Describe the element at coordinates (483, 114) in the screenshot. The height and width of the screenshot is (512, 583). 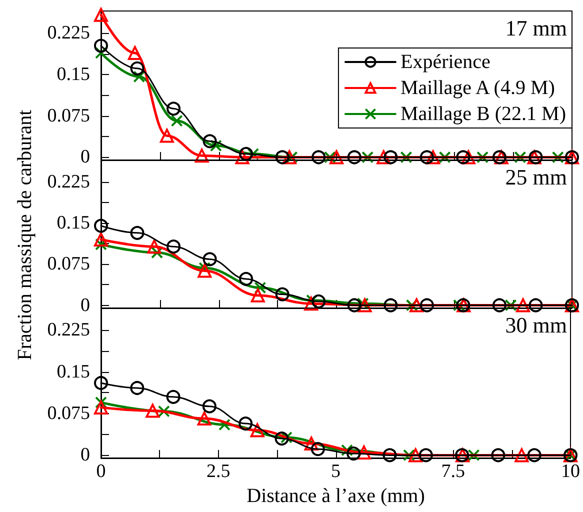
I see `legend-label: Maillage B (22.1 M)` at that location.